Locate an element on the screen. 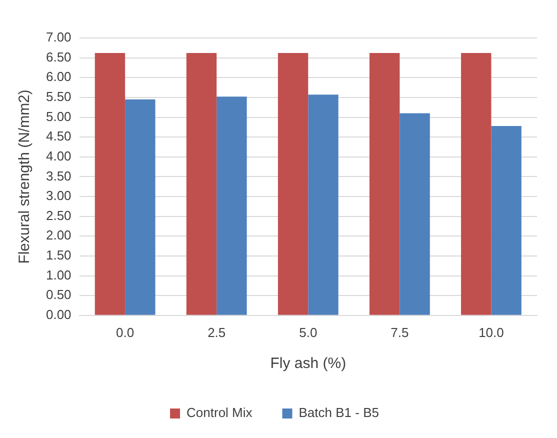 This screenshot has height=438, width=557. y-axis-title: Flexural strength (N/mm2) is located at coordinates (25, 177).